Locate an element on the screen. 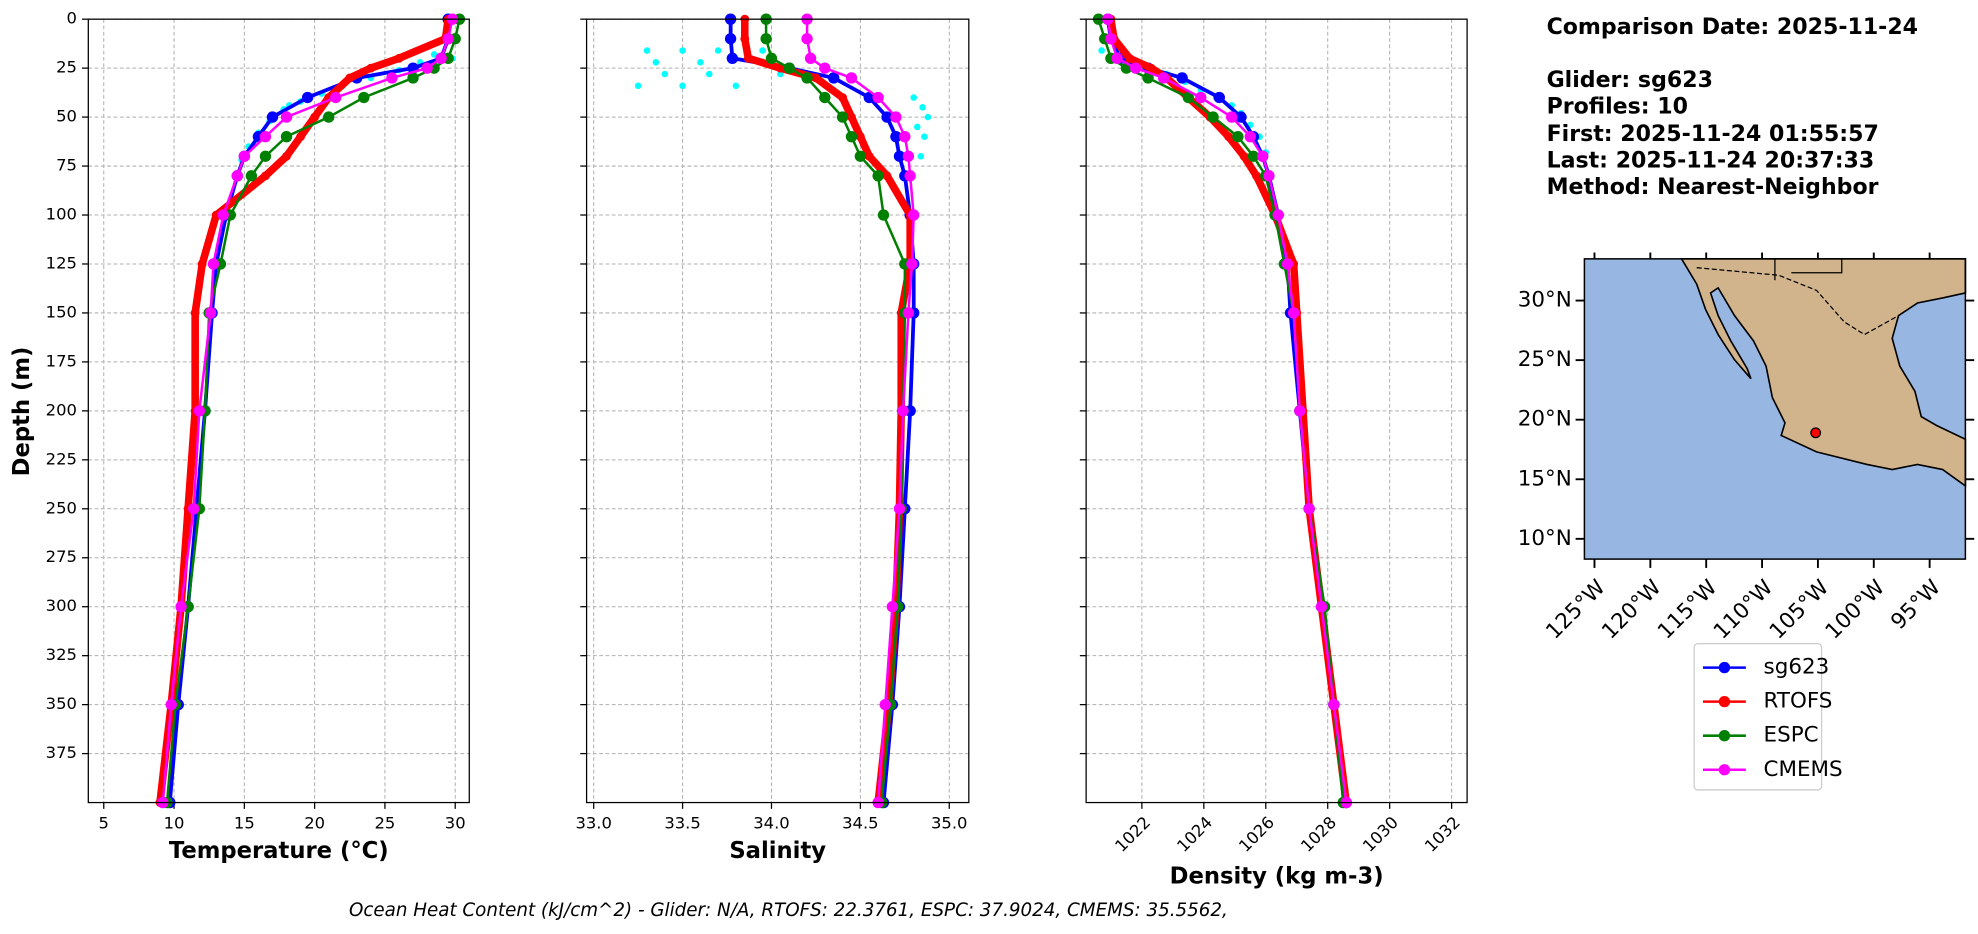  x-tick-label: 1030 is located at coordinates (1380, 834).